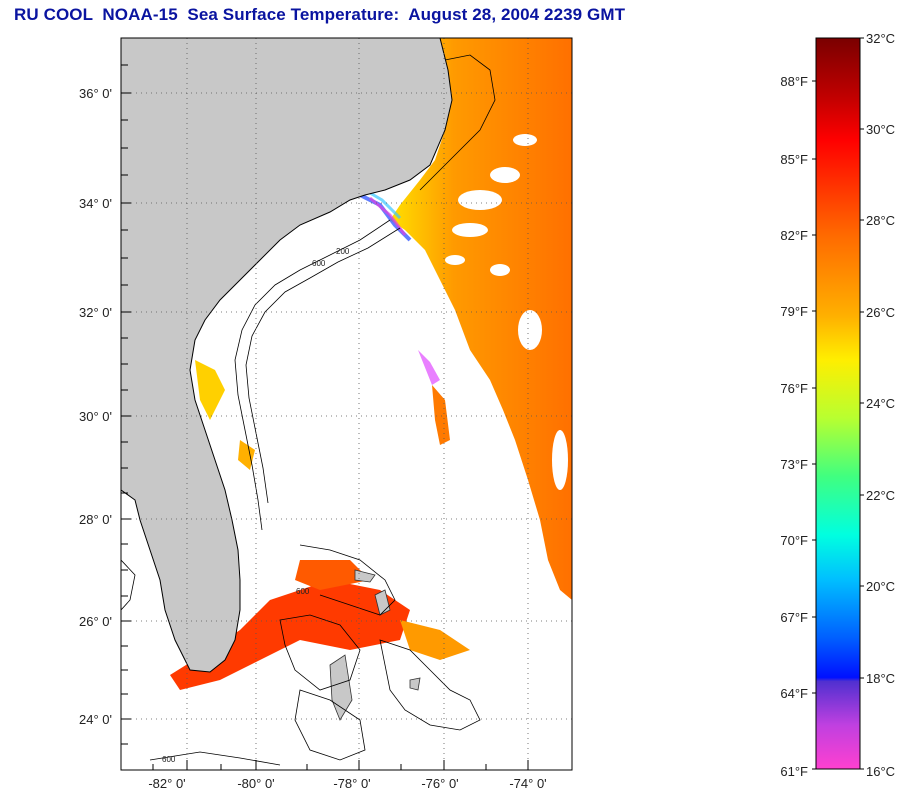 The width and height of the screenshot is (913, 793). What do you see at coordinates (838, 403) in the screenshot?
I see `colorbar-gradient` at bounding box center [838, 403].